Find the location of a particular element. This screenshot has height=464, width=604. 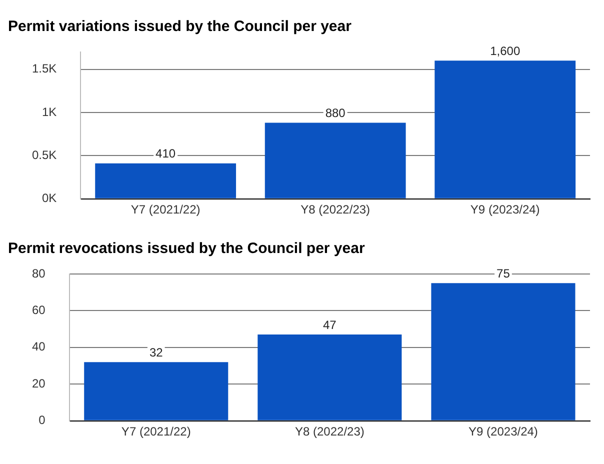

y-tick-label: 20 is located at coordinates (39, 383).